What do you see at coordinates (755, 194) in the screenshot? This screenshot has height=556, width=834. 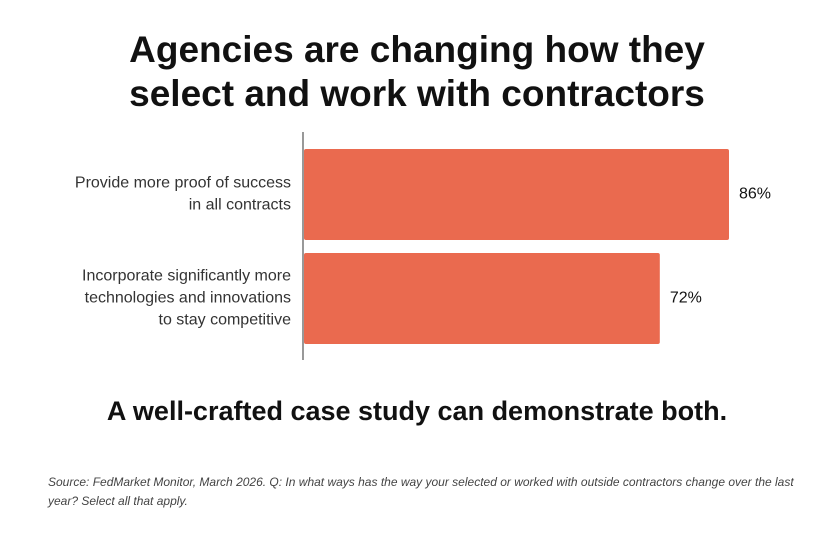 I see `value-label-1: 86%` at bounding box center [755, 194].